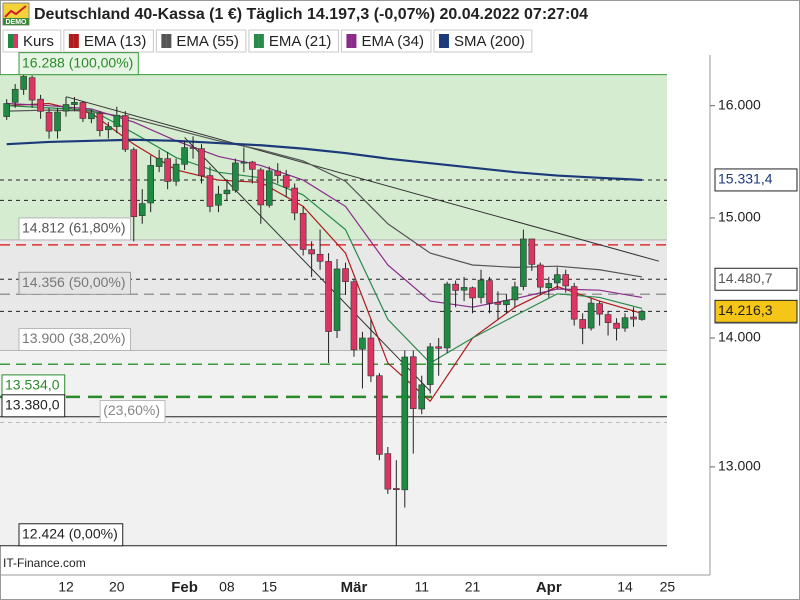  I want to click on legend-item: EMA (21), so click(293, 41).